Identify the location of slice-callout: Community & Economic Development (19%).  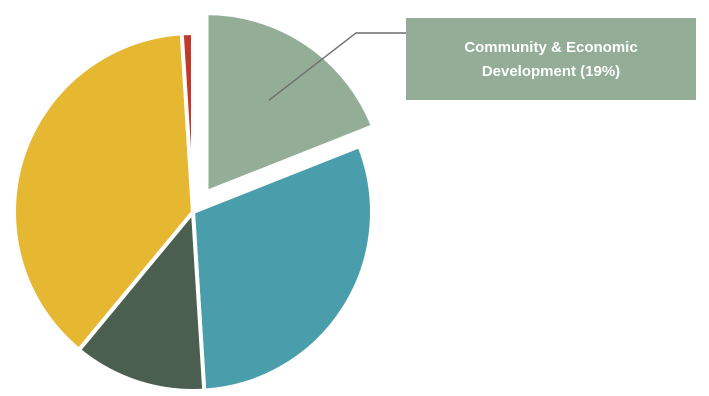
(482, 59).